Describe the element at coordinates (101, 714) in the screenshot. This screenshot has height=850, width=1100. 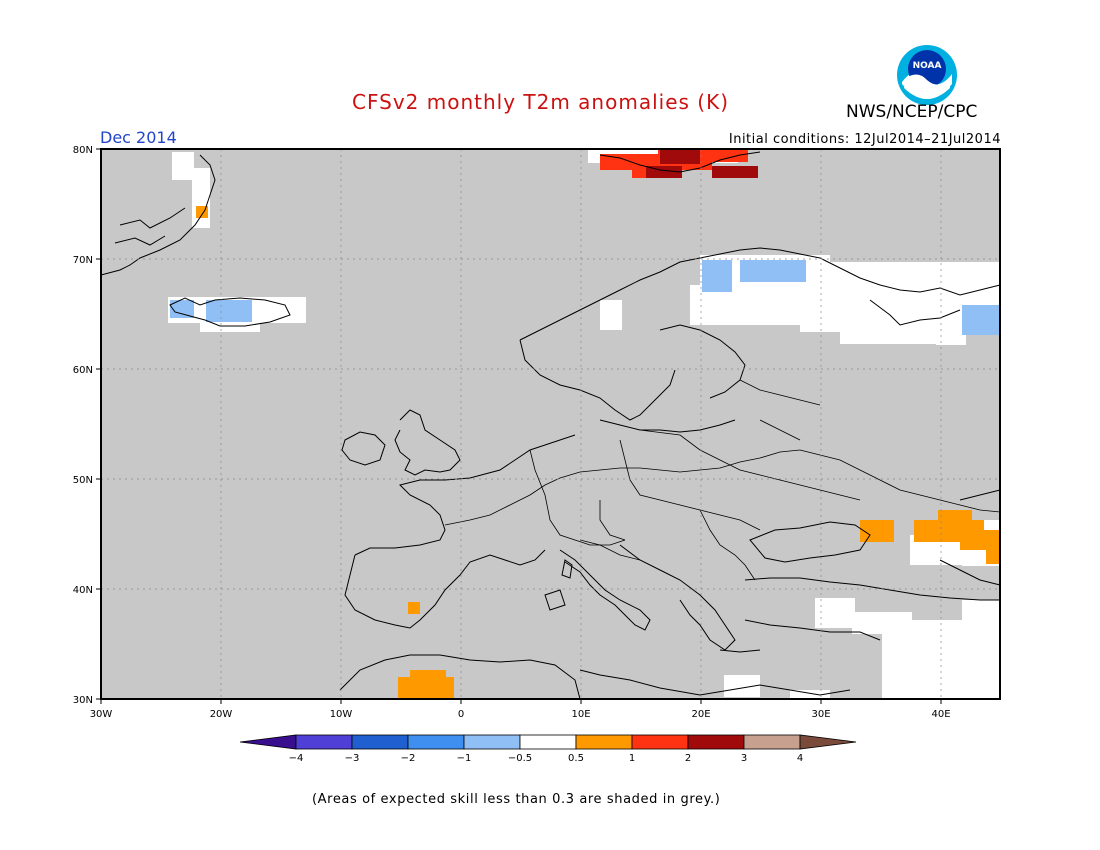
I see `lon-label: 30W` at that location.